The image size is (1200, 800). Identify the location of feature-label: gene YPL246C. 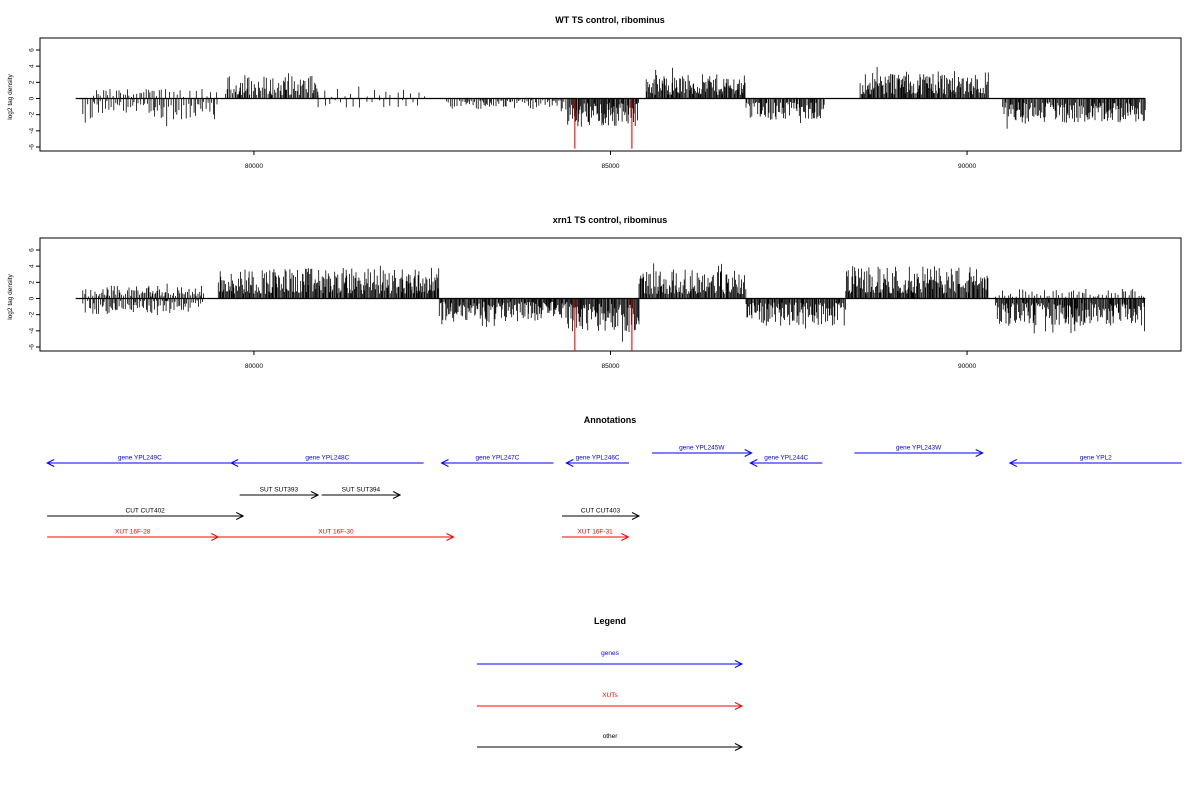
(598, 458).